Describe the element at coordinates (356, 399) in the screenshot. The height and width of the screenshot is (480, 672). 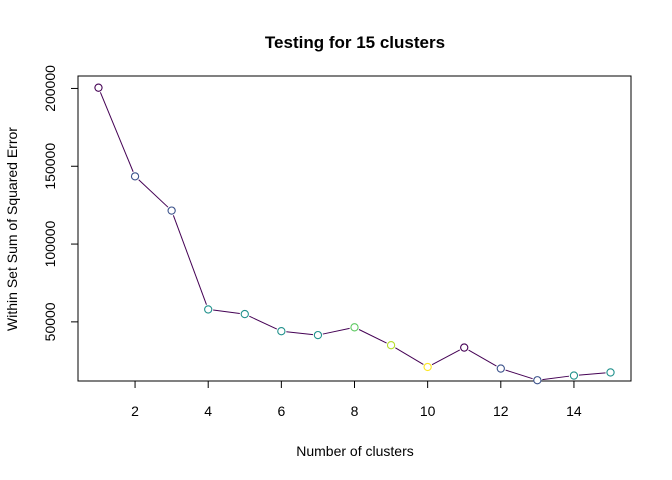
I see `x-axis: 2 4 6 8 10 12 14` at that location.